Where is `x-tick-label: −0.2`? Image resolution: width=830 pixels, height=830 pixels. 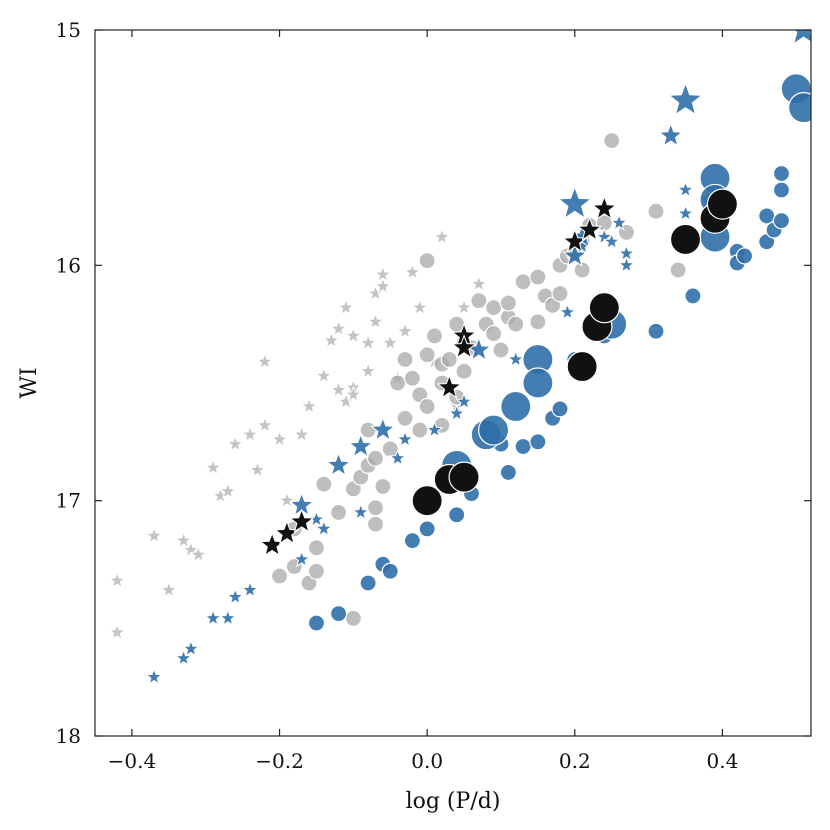
x-tick-label: −0.2 is located at coordinates (279, 761).